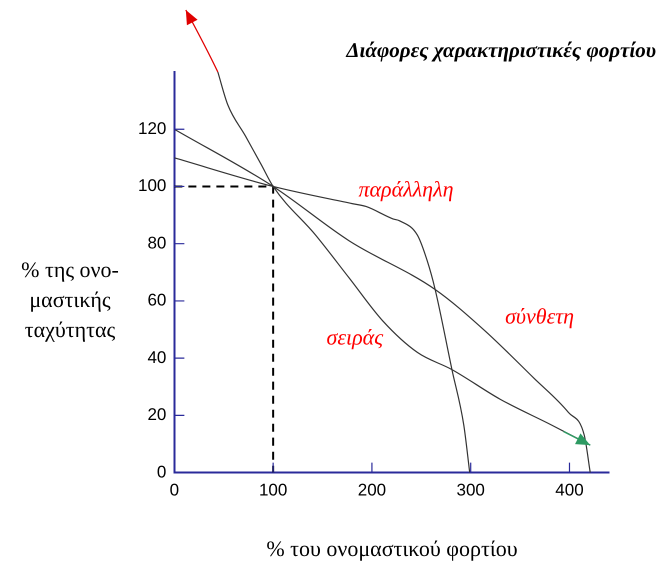 This screenshot has height=579, width=664. I want to click on x-axis-title: % του ονομαστικού φορτίου, so click(392, 549).